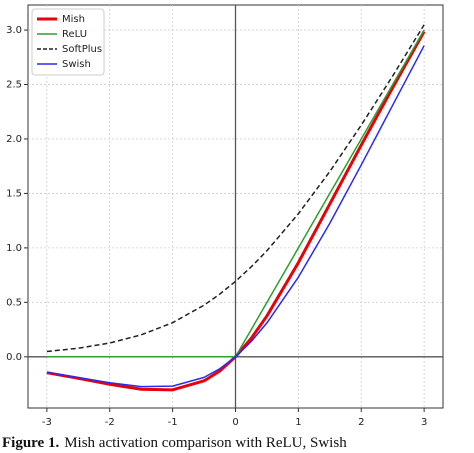 The width and height of the screenshot is (474, 453). Describe the element at coordinates (73, 19) in the screenshot. I see `legend-label: Mish` at that location.